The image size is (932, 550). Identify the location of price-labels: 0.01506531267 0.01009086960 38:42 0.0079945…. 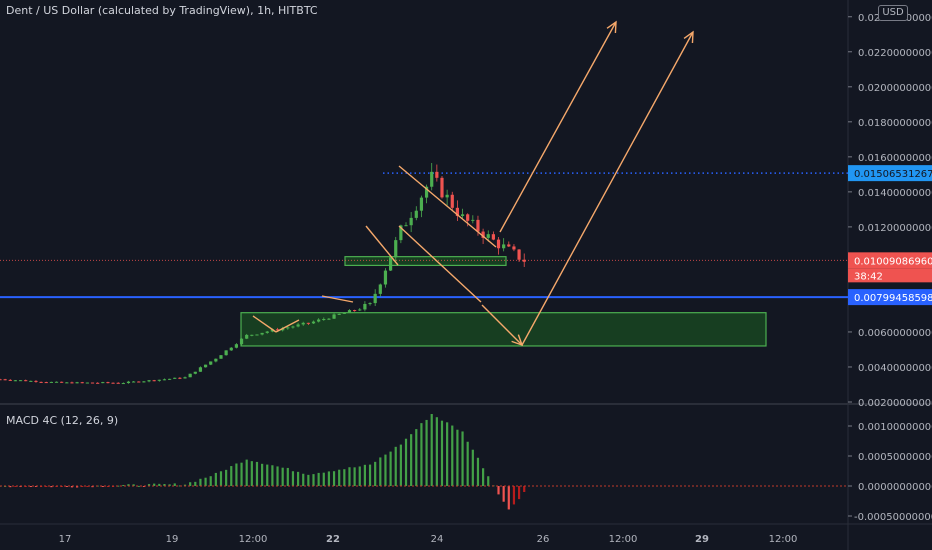
(890, 235).